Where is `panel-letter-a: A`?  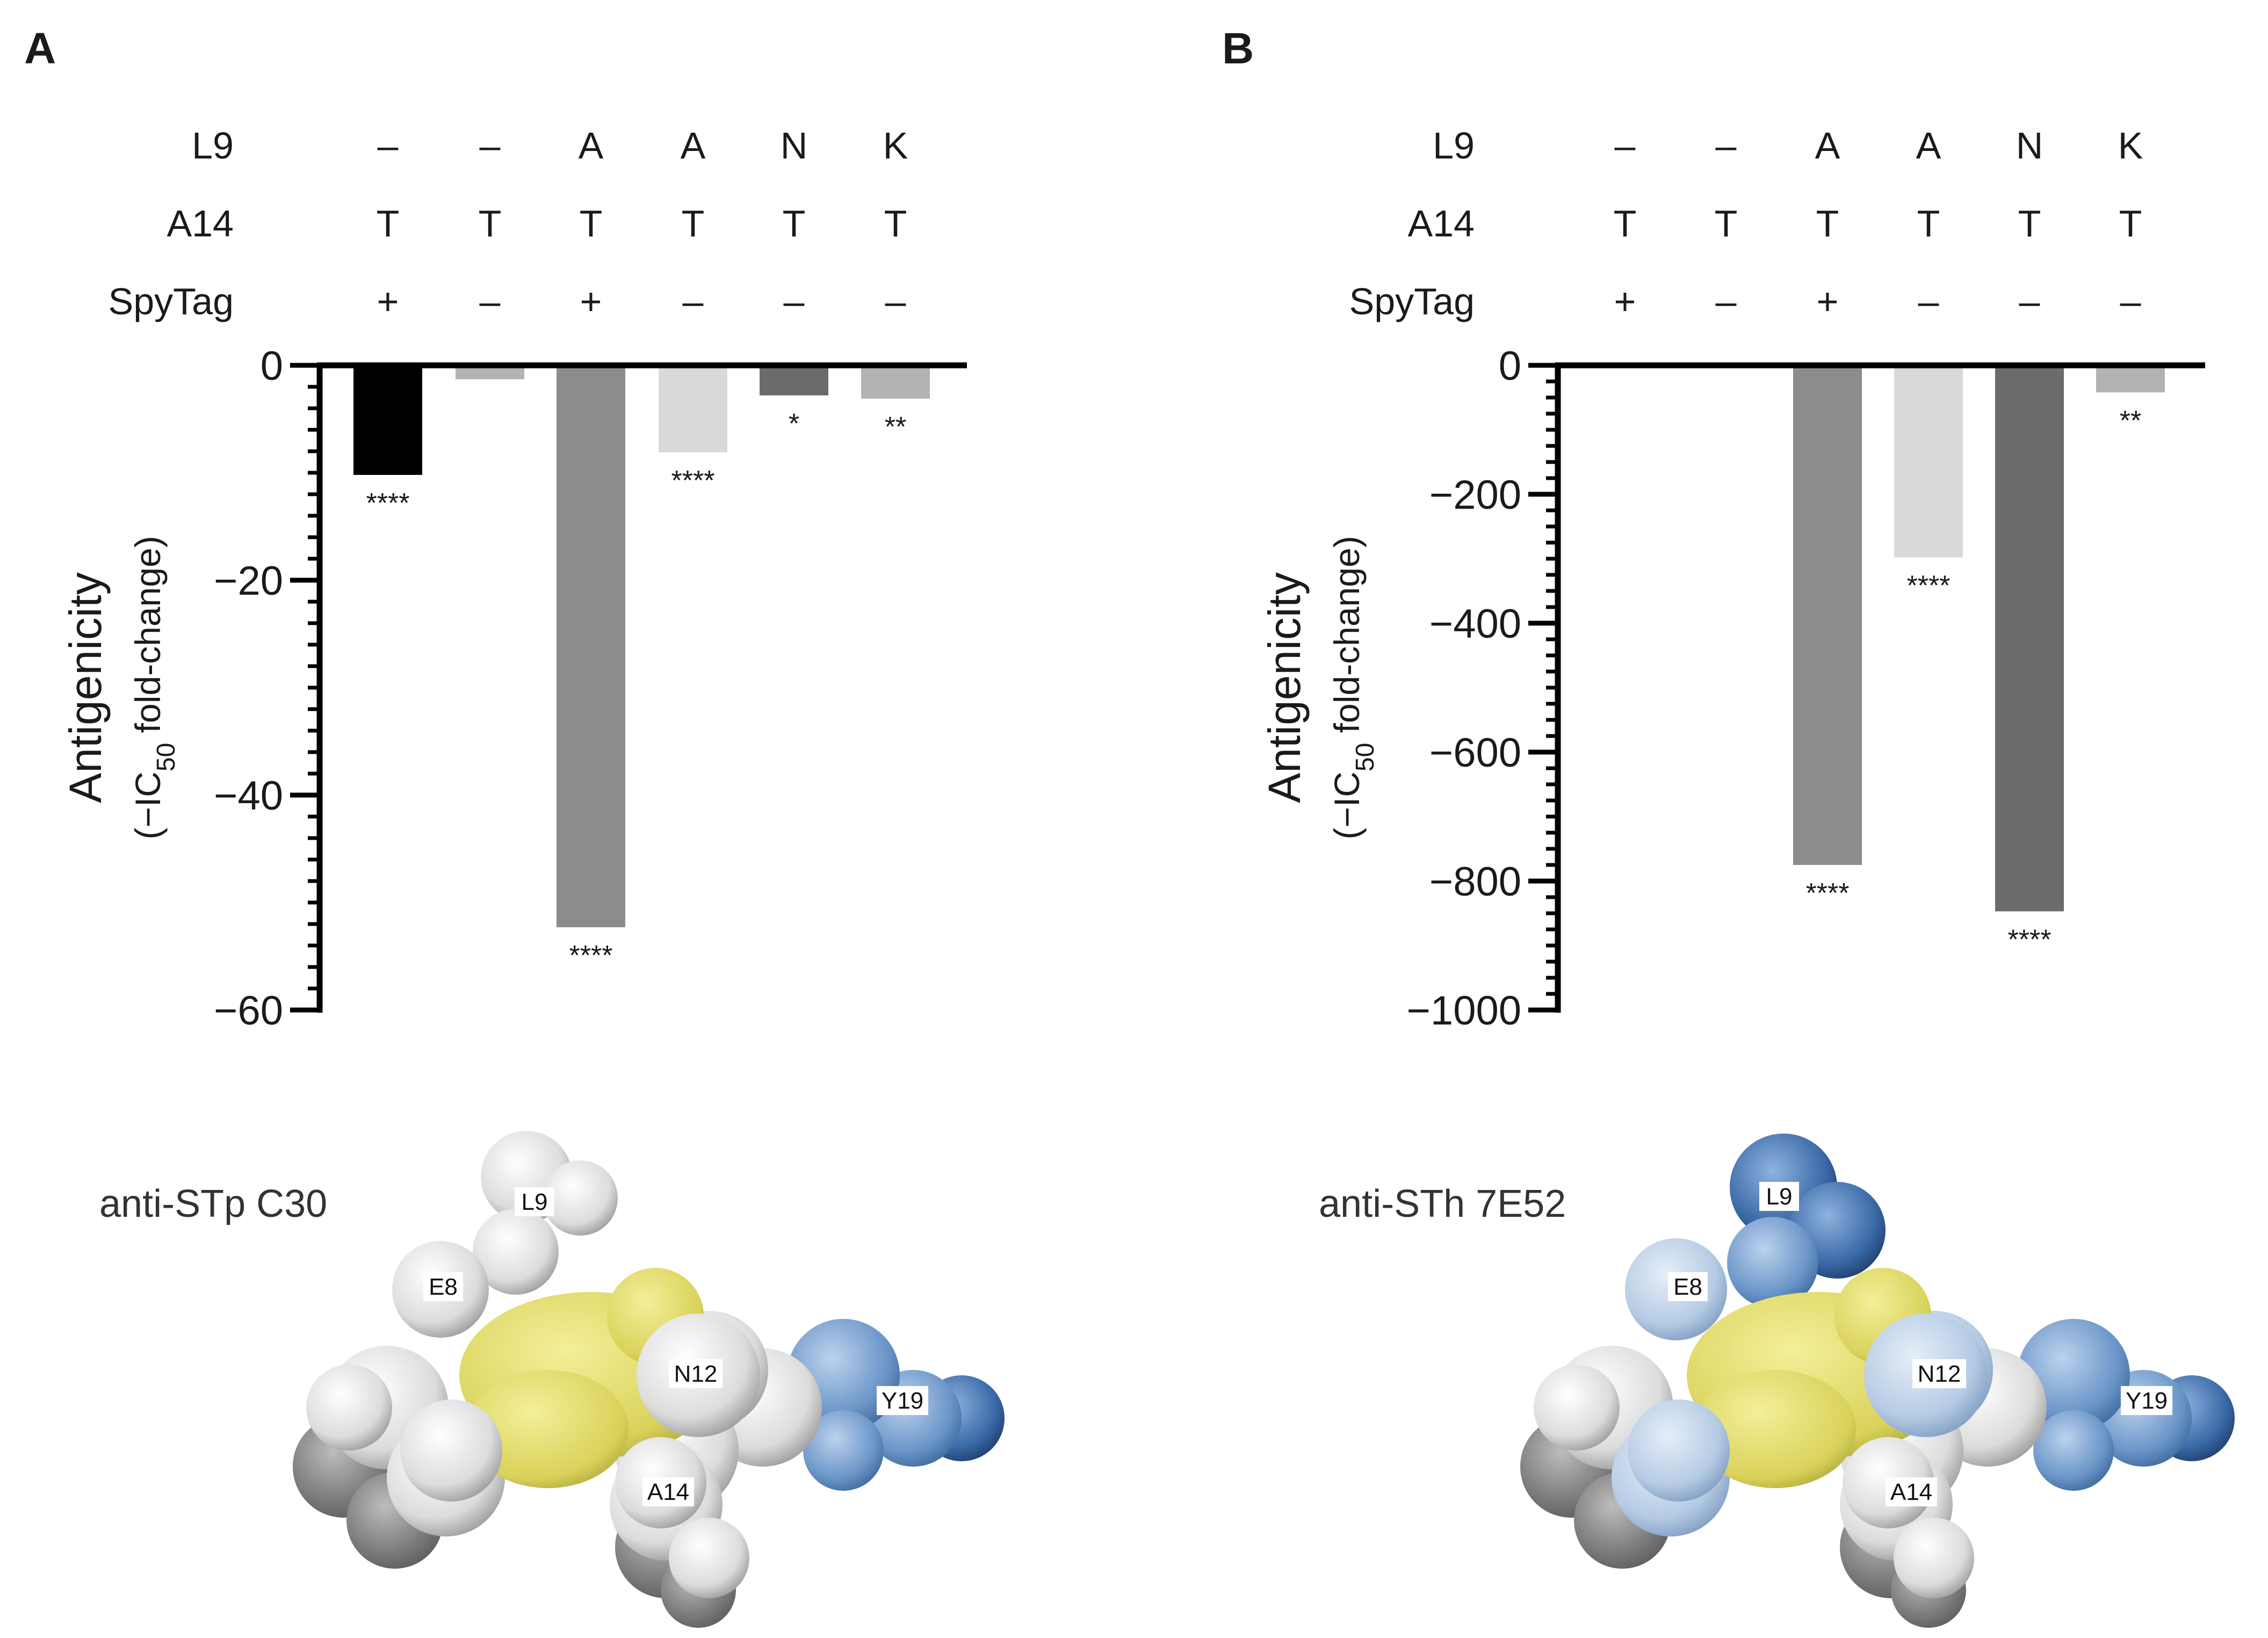
panel-letter-a: A is located at coordinates (40, 49).